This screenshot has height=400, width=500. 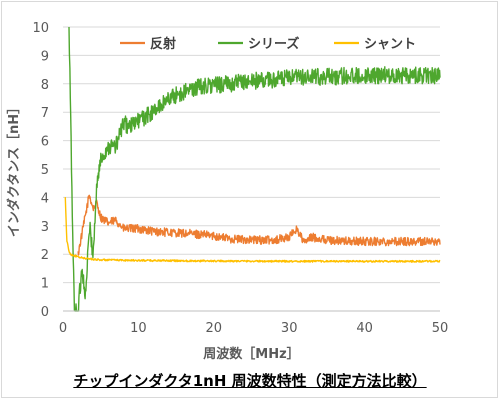 I want to click on y-tick-label-4: 4, so click(x=45, y=198).